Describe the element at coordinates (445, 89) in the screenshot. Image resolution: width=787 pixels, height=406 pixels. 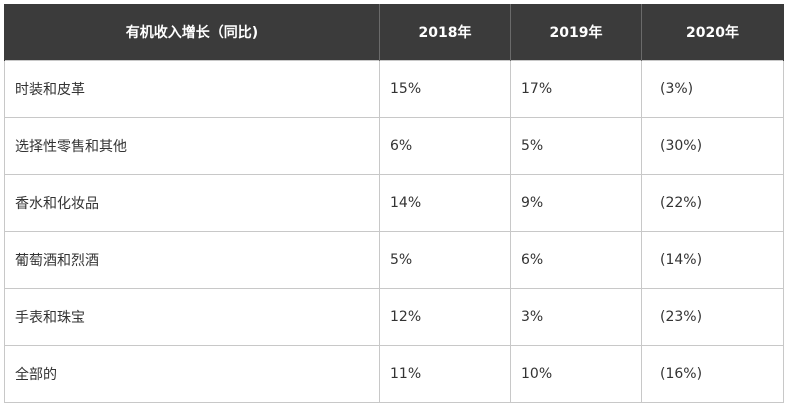
I see `value-2018: 15%` at that location.